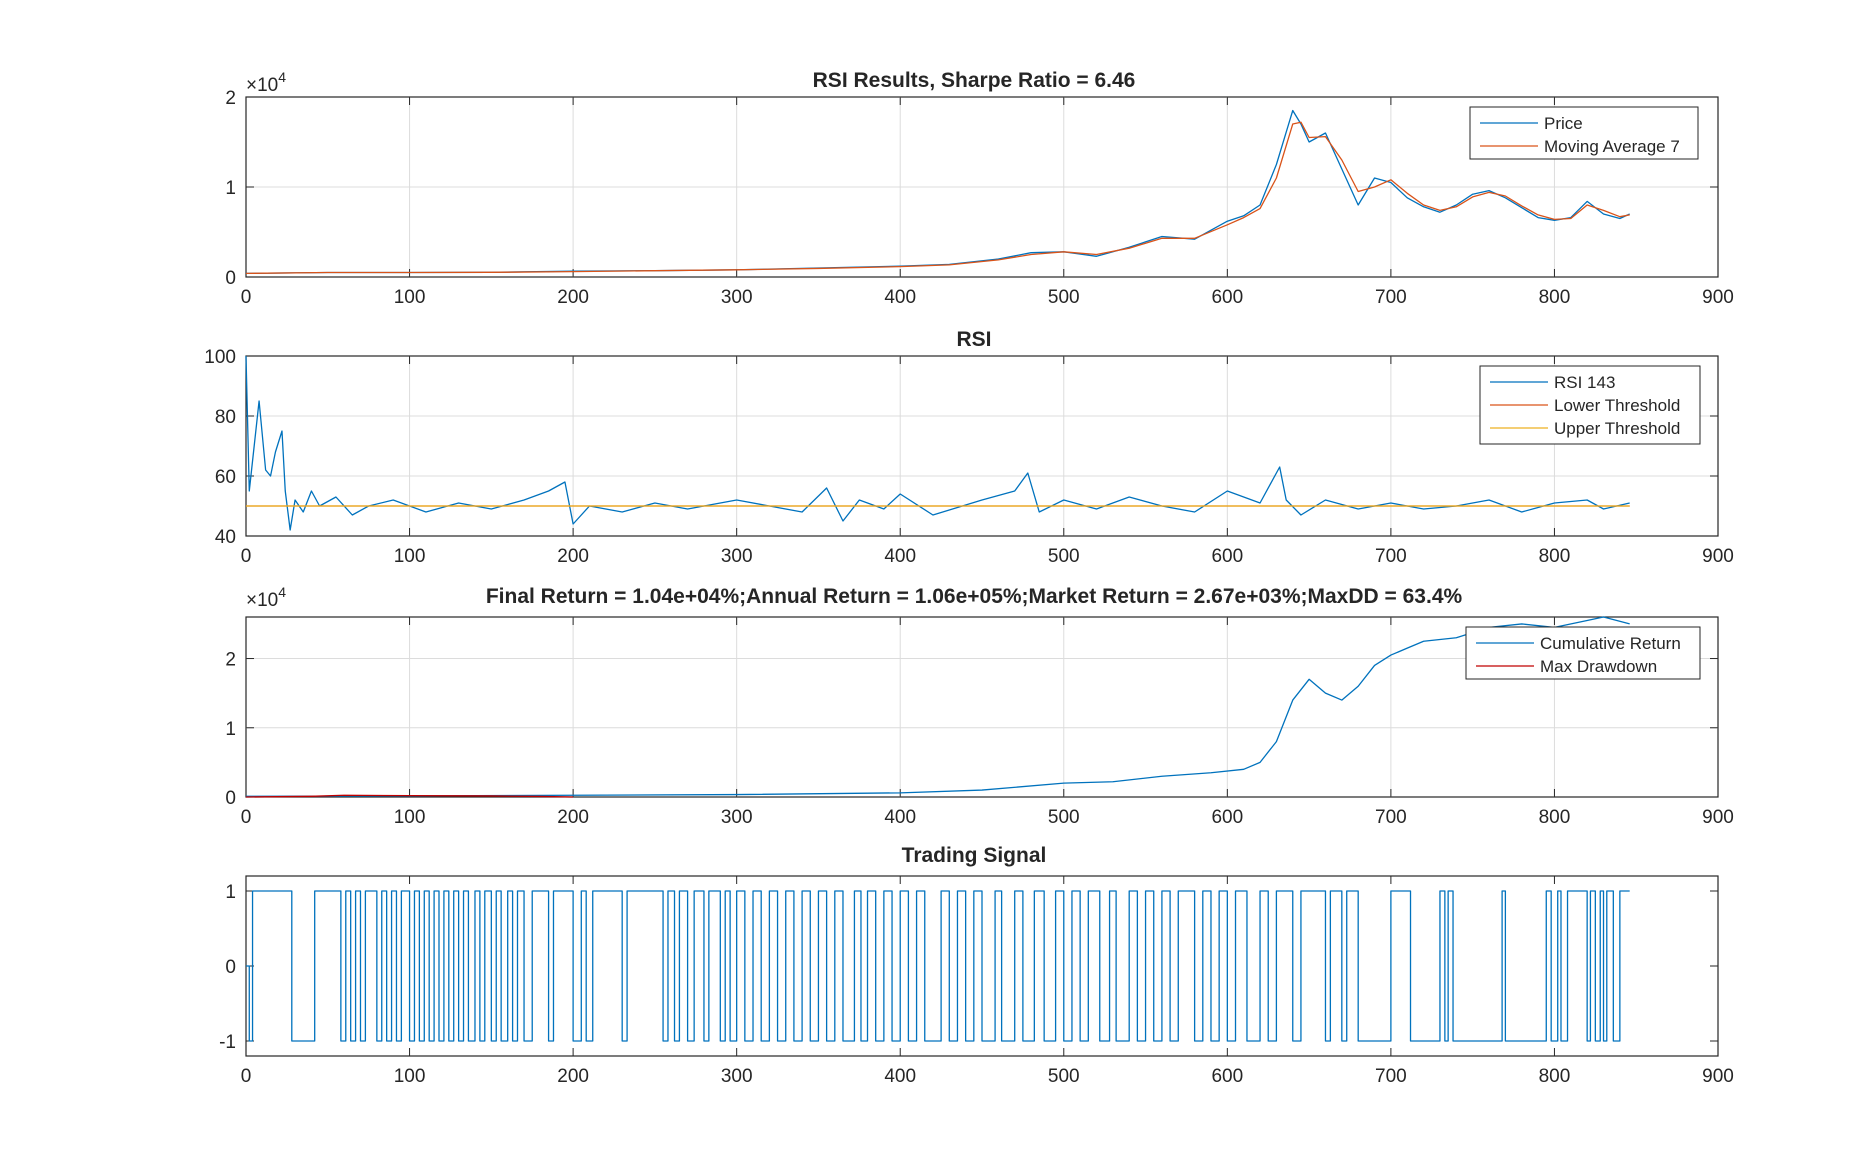 The width and height of the screenshot is (1870, 1172). I want to click on return-panel-exponent-base: ×10, so click(262, 600).